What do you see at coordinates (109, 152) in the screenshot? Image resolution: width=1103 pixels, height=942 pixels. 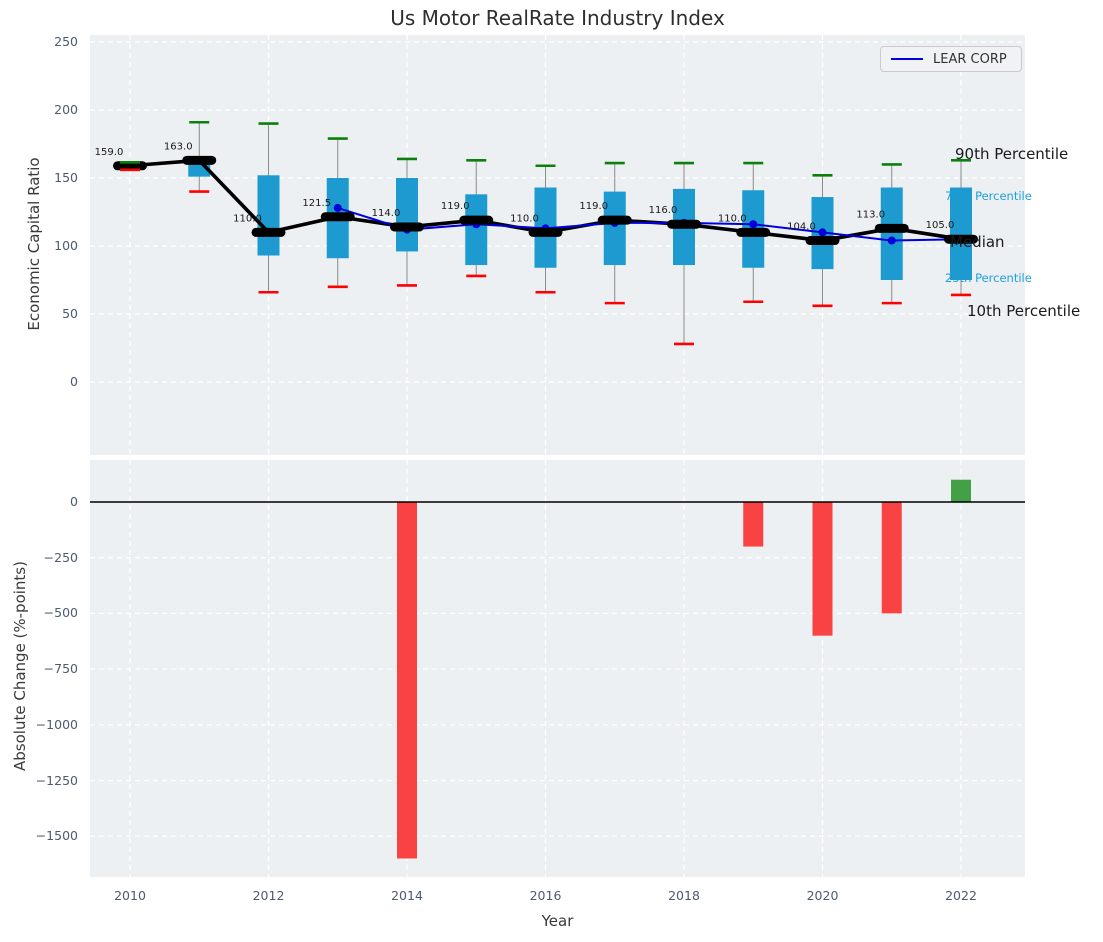 I see `median-value-label-2010: 159.0` at bounding box center [109, 152].